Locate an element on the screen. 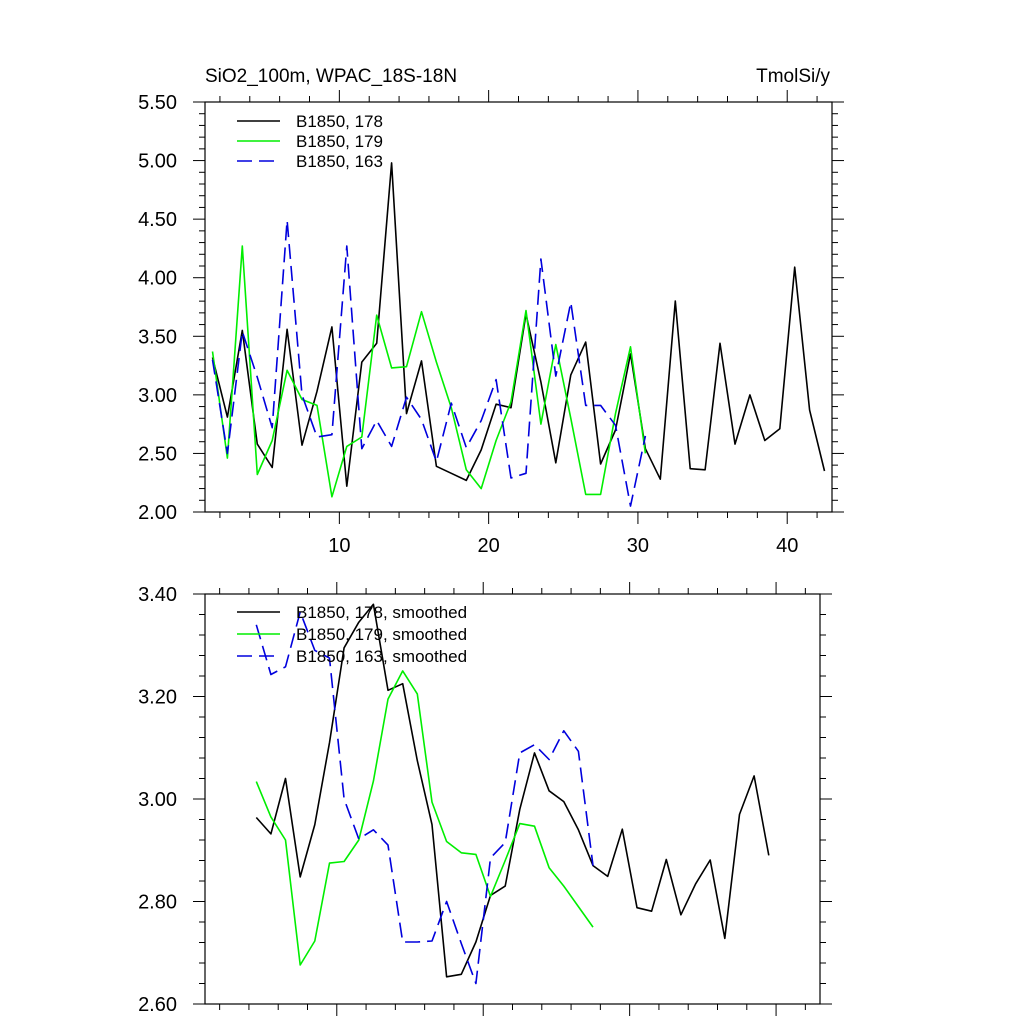 Image resolution: width=1024 pixels, height=1024 pixels. y-tick-label: 4.00 is located at coordinates (157, 279).